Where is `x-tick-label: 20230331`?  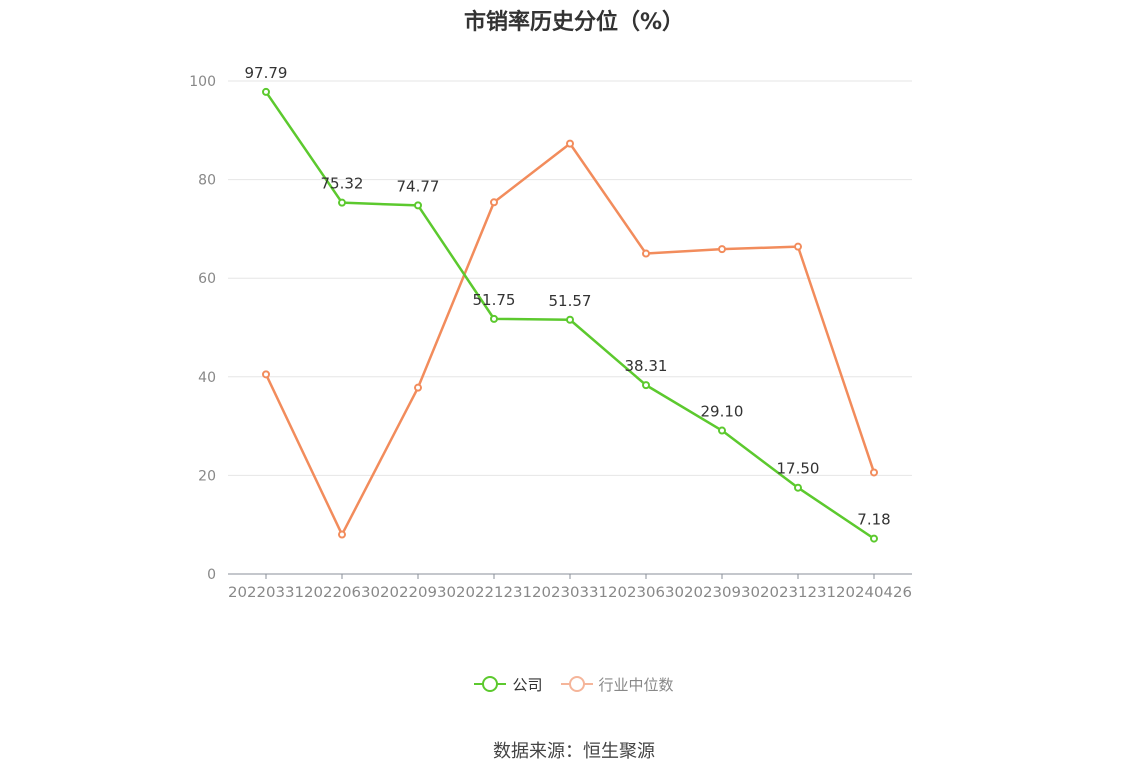
x-tick-label: 20230331 is located at coordinates (570, 593).